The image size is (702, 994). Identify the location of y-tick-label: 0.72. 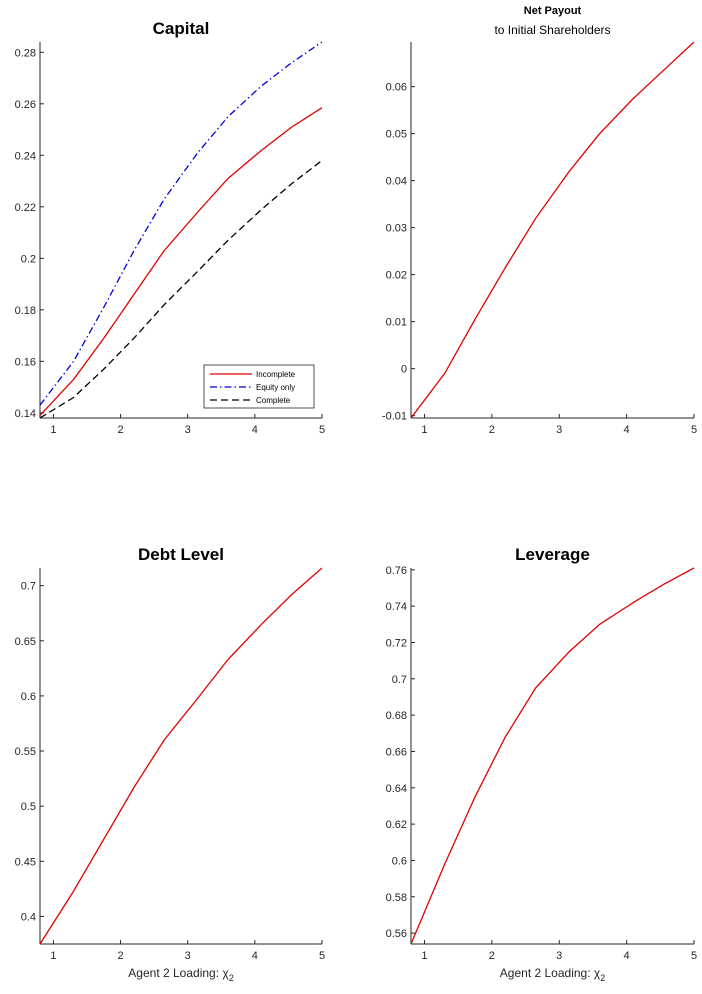
(396, 643).